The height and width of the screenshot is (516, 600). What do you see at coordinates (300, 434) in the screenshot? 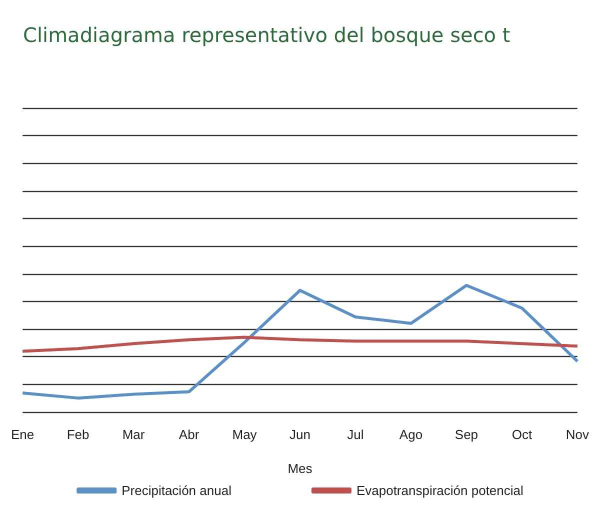
I see `x-tick-label: Jun` at bounding box center [300, 434].